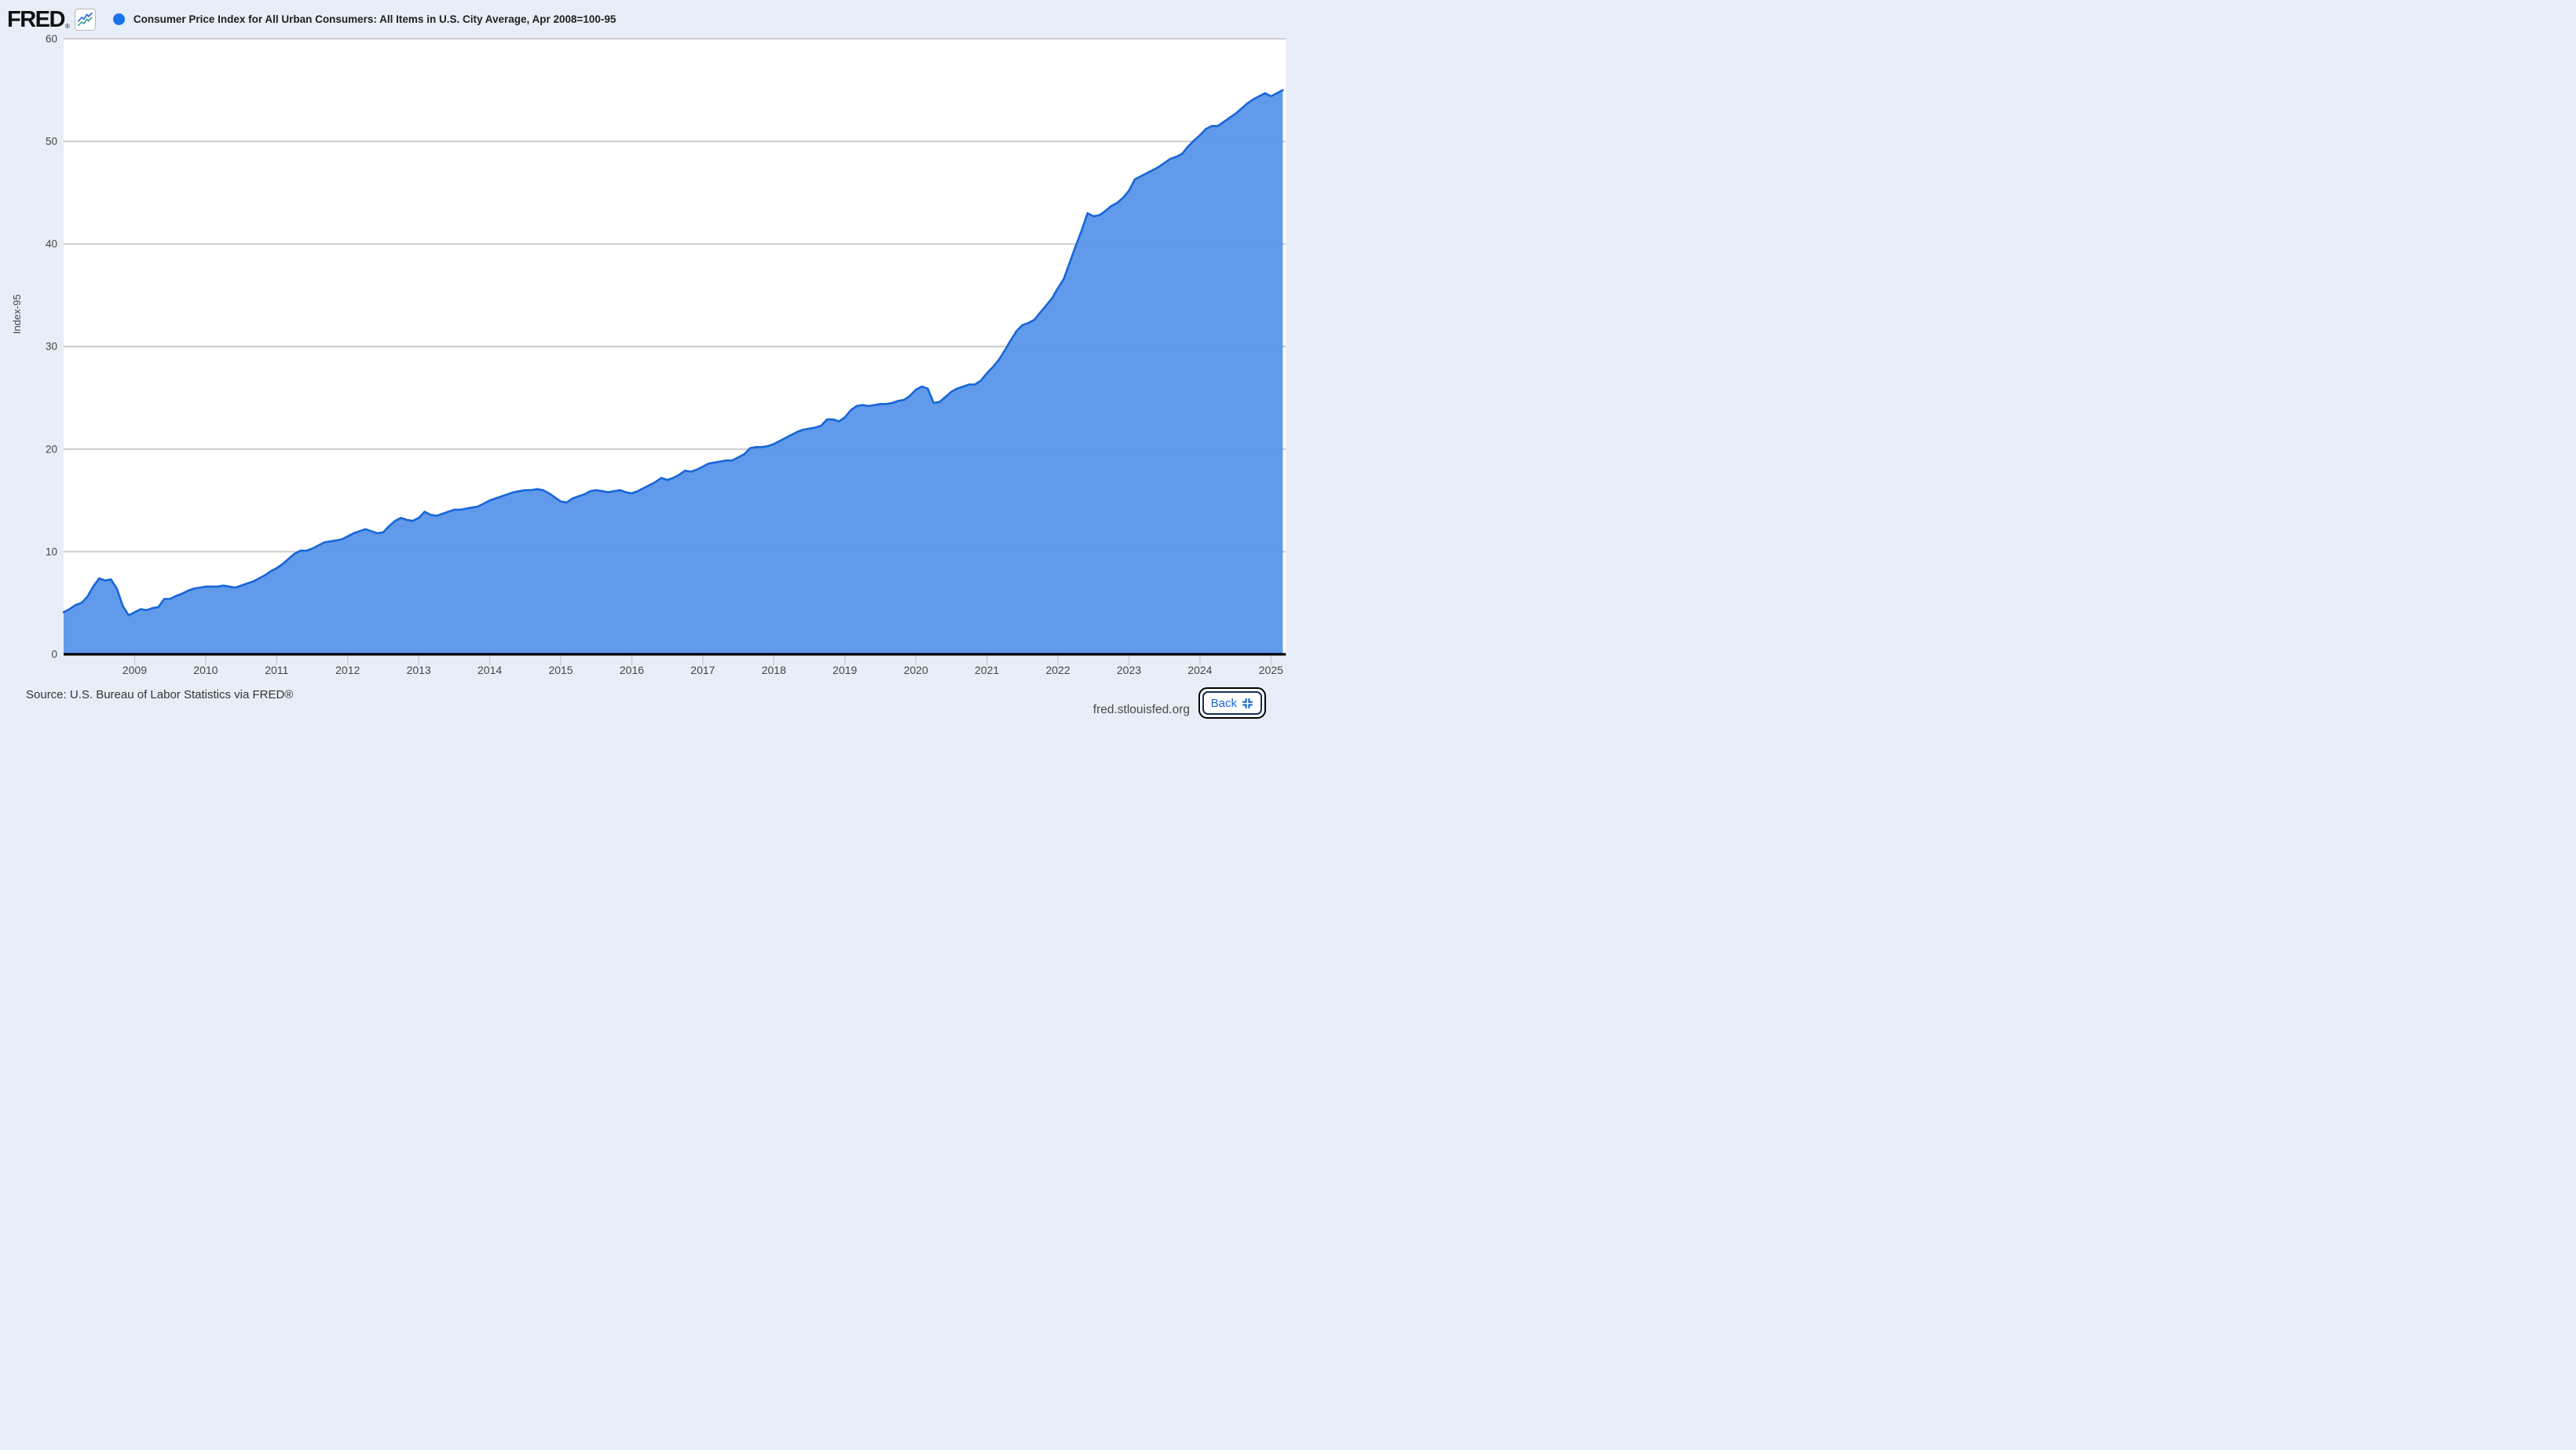 The width and height of the screenshot is (2576, 1450). I want to click on x-tick-label-2009: 2009, so click(135, 670).